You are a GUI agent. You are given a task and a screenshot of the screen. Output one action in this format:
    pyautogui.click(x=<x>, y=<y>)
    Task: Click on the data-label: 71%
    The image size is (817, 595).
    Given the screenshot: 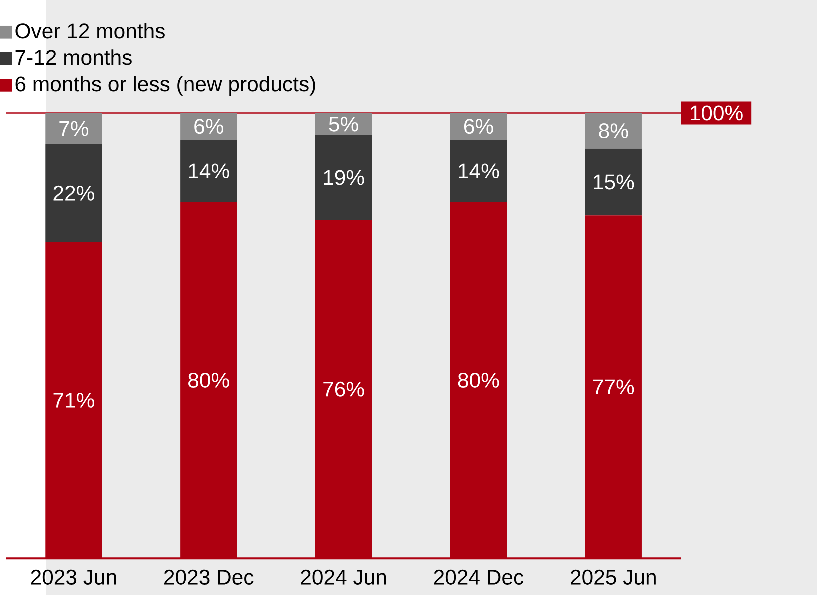 What is the action you would take?
    pyautogui.click(x=74, y=400)
    